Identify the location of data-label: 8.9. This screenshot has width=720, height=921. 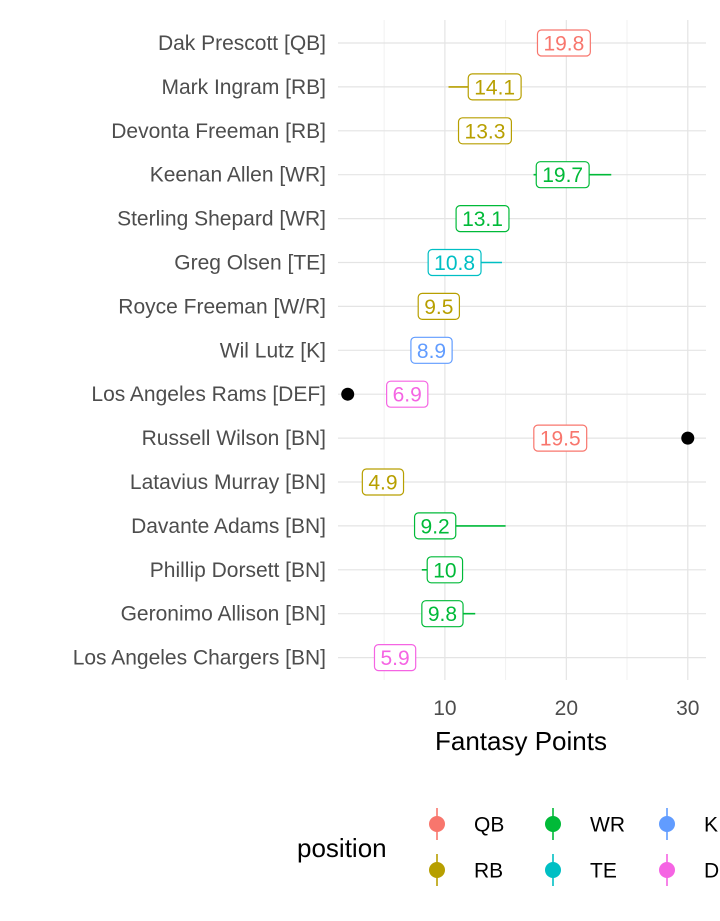
(431, 351).